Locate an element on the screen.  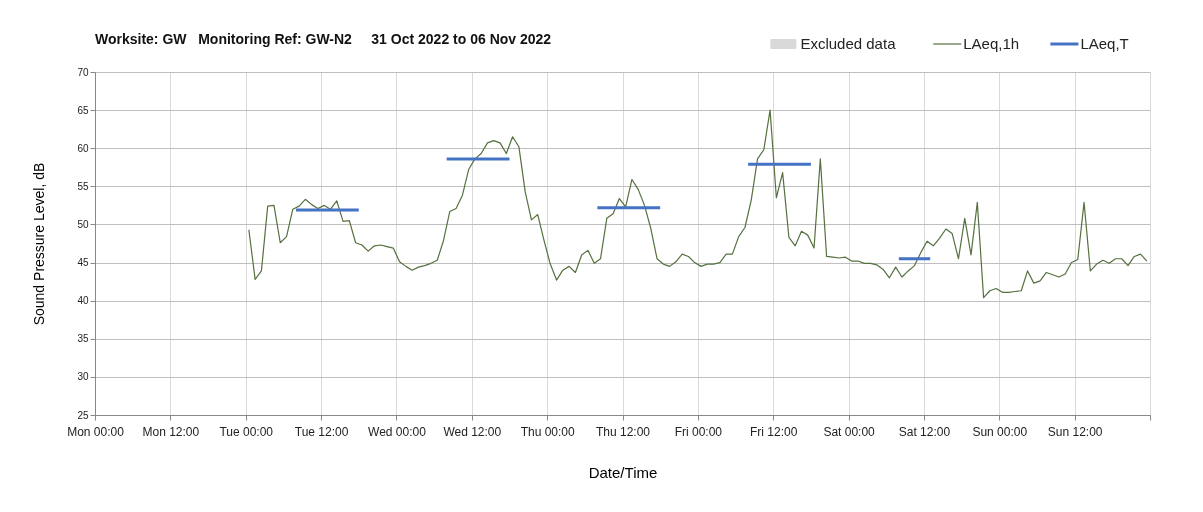
y-tick-label: 30 is located at coordinates (83, 377).